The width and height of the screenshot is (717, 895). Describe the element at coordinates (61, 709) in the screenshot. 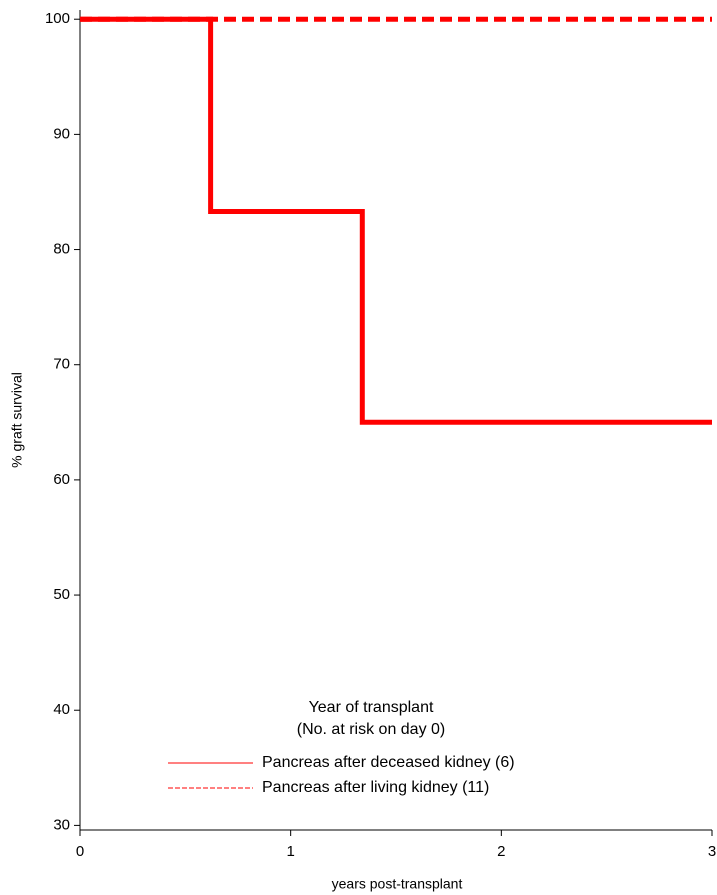

I see `y-tick-label: 40` at that location.